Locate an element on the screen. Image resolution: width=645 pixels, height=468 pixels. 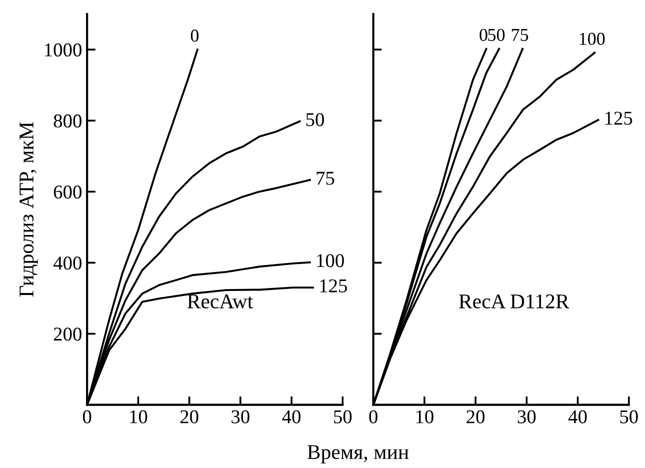
series-label: 100 is located at coordinates (592, 38).